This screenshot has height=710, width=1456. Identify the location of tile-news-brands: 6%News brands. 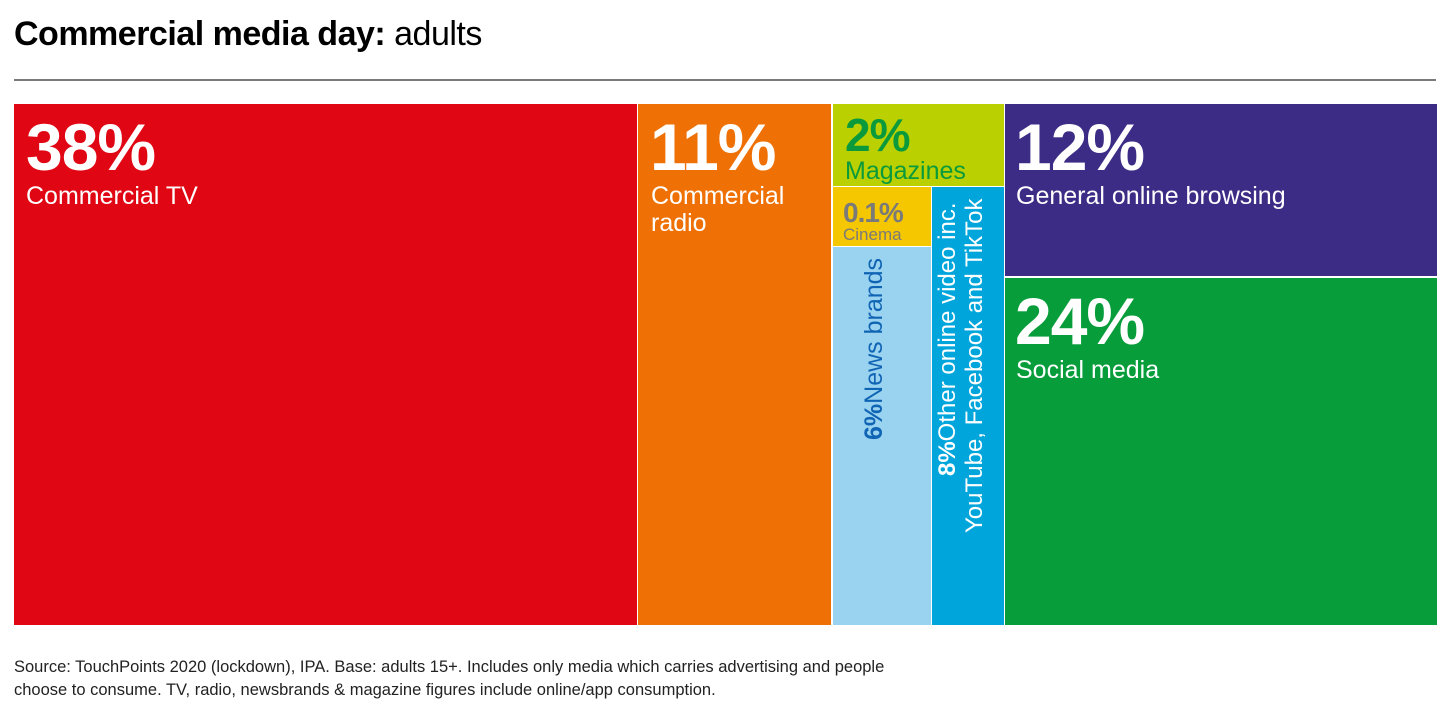
(882, 436).